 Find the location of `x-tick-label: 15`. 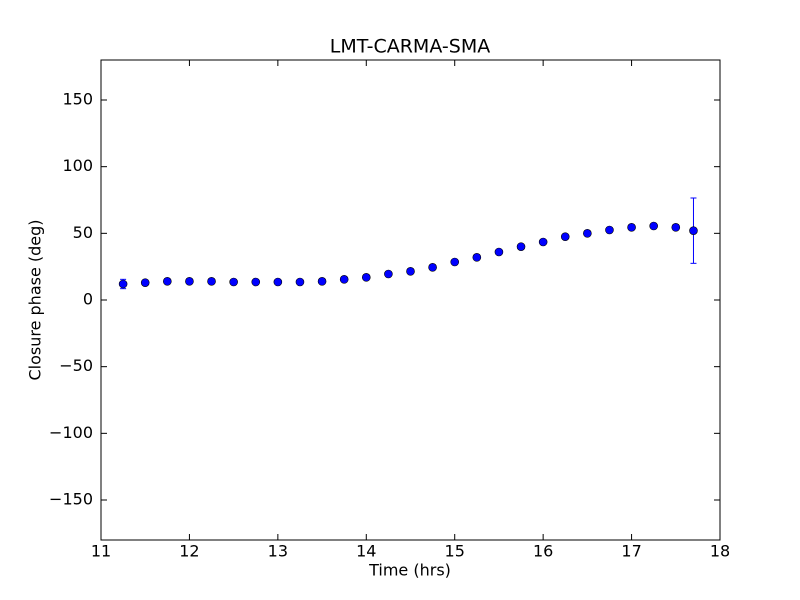

x-tick-label: 15 is located at coordinates (455, 551).